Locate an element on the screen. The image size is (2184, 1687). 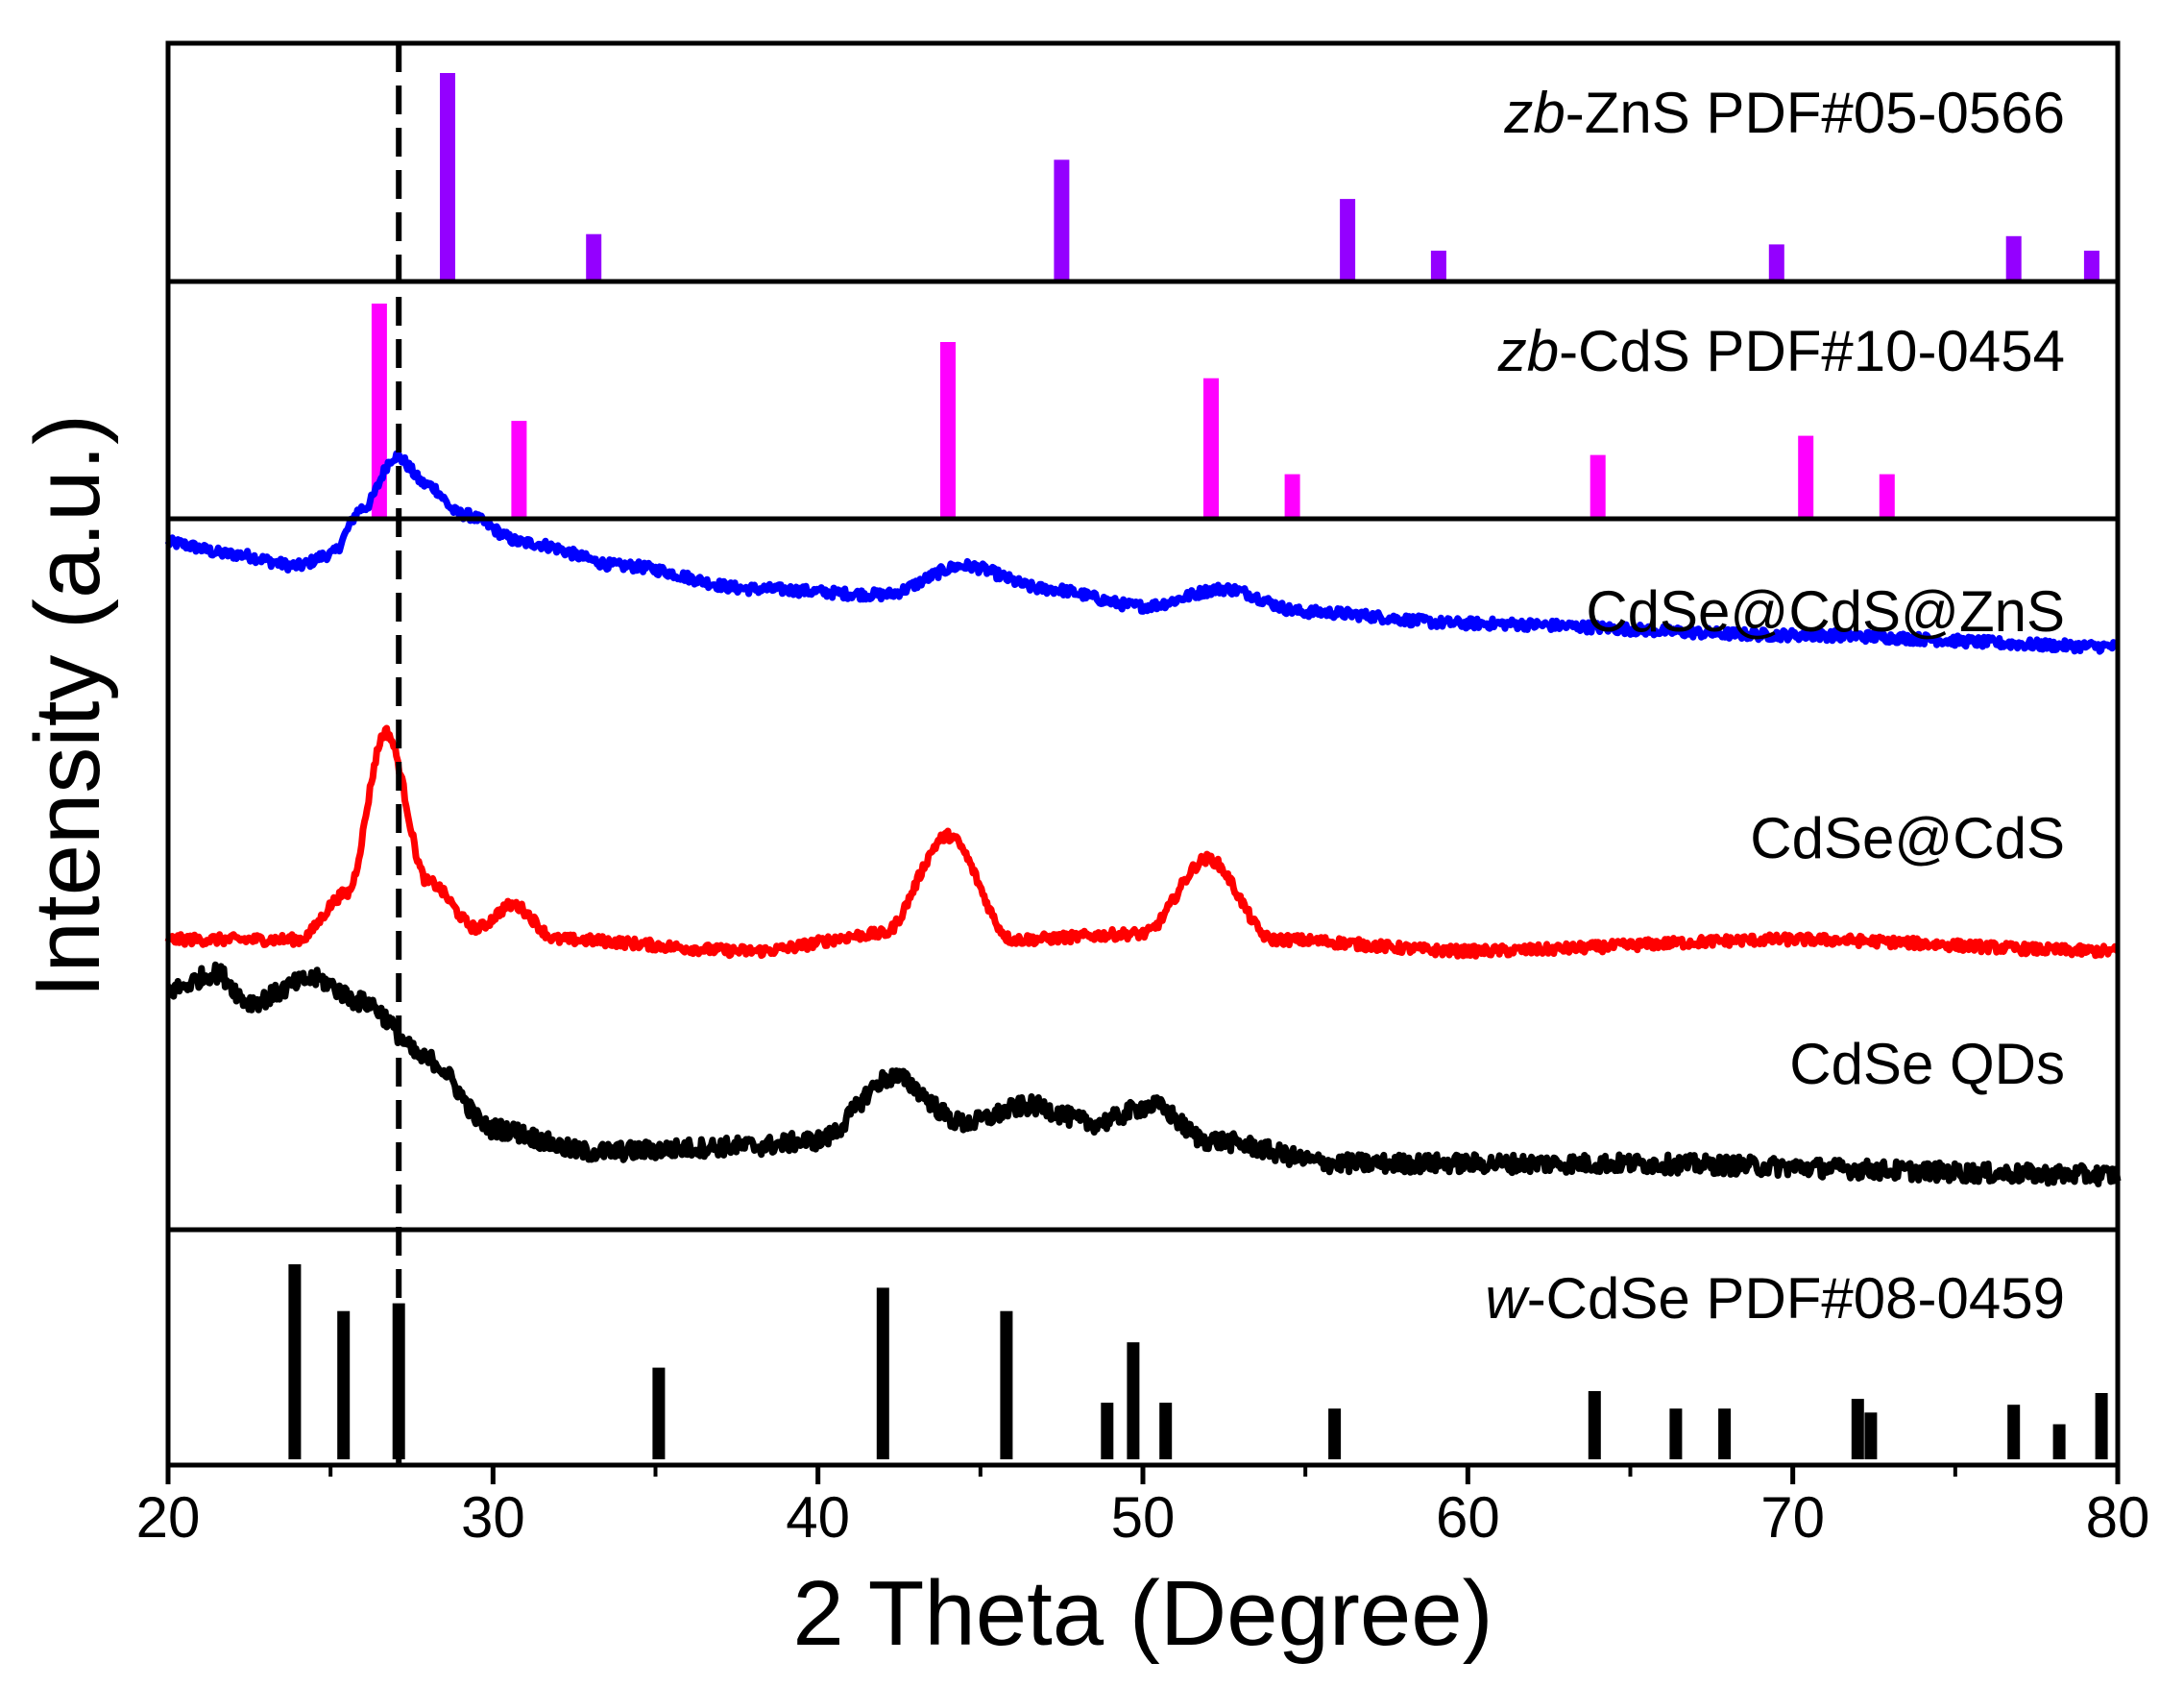
series-label-cdse-qds: CdSe QDs is located at coordinates (1927, 1064).